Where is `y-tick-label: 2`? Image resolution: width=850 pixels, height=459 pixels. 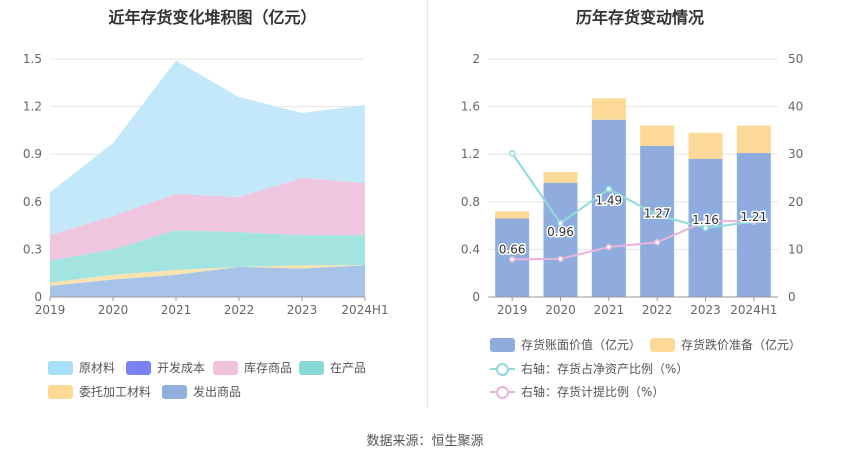 y-tick-label: 2 is located at coordinates (476, 59).